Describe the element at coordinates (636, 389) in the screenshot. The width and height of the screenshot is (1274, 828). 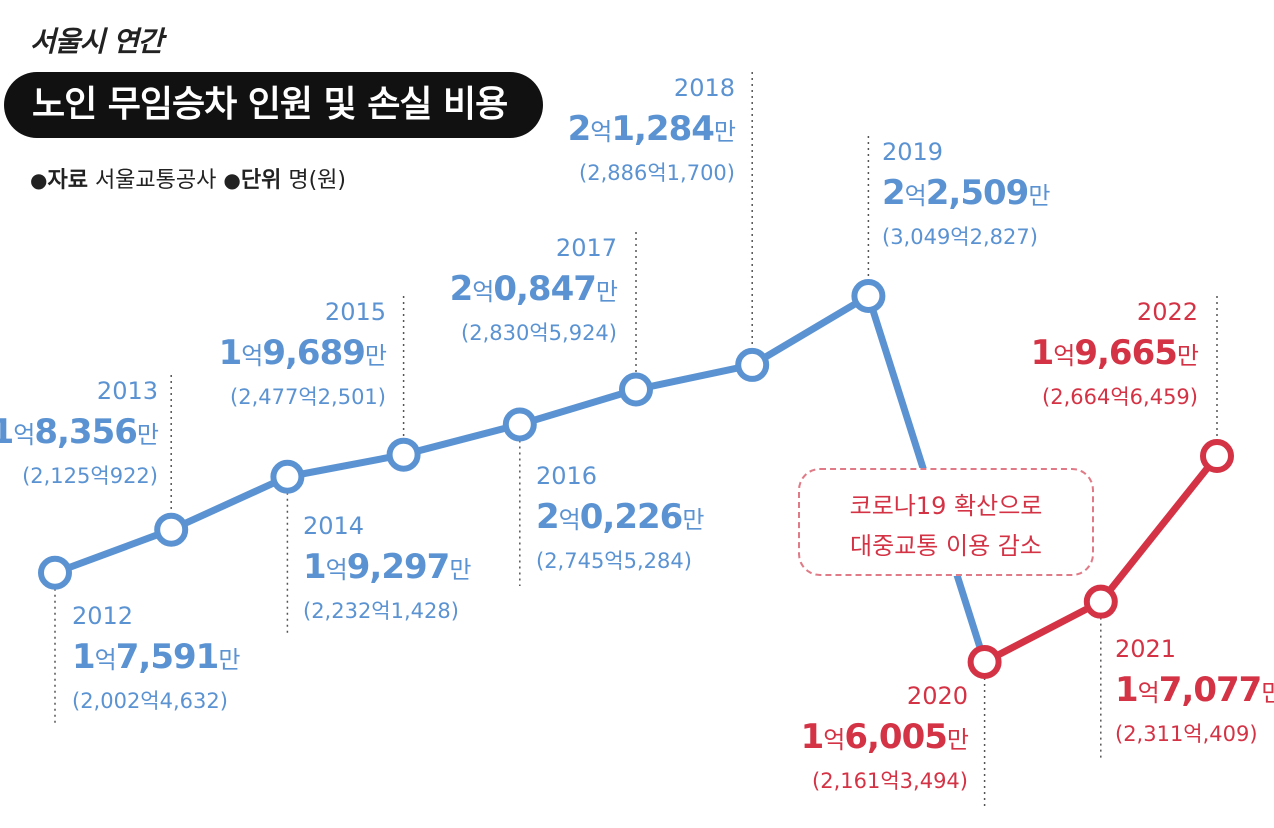
I see `data-point-2017` at that location.